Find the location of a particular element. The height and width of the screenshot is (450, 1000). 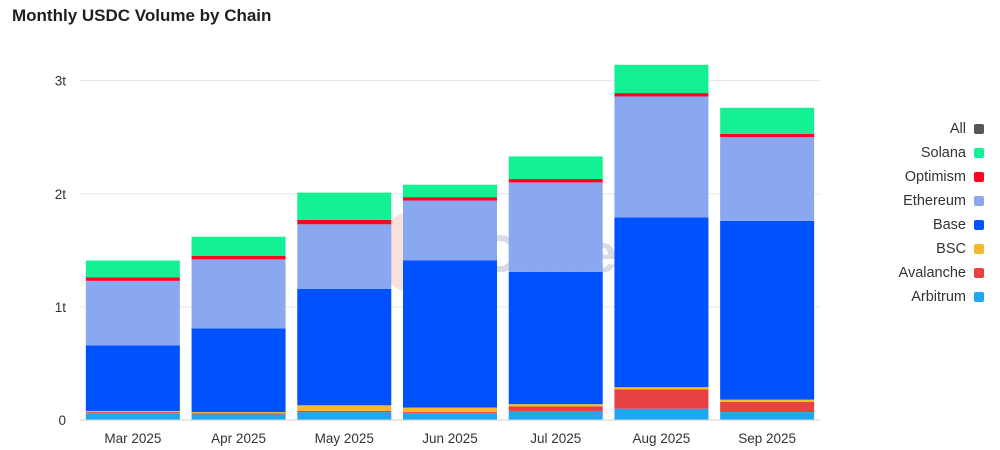

legend-label: Avalanche is located at coordinates (932, 272).